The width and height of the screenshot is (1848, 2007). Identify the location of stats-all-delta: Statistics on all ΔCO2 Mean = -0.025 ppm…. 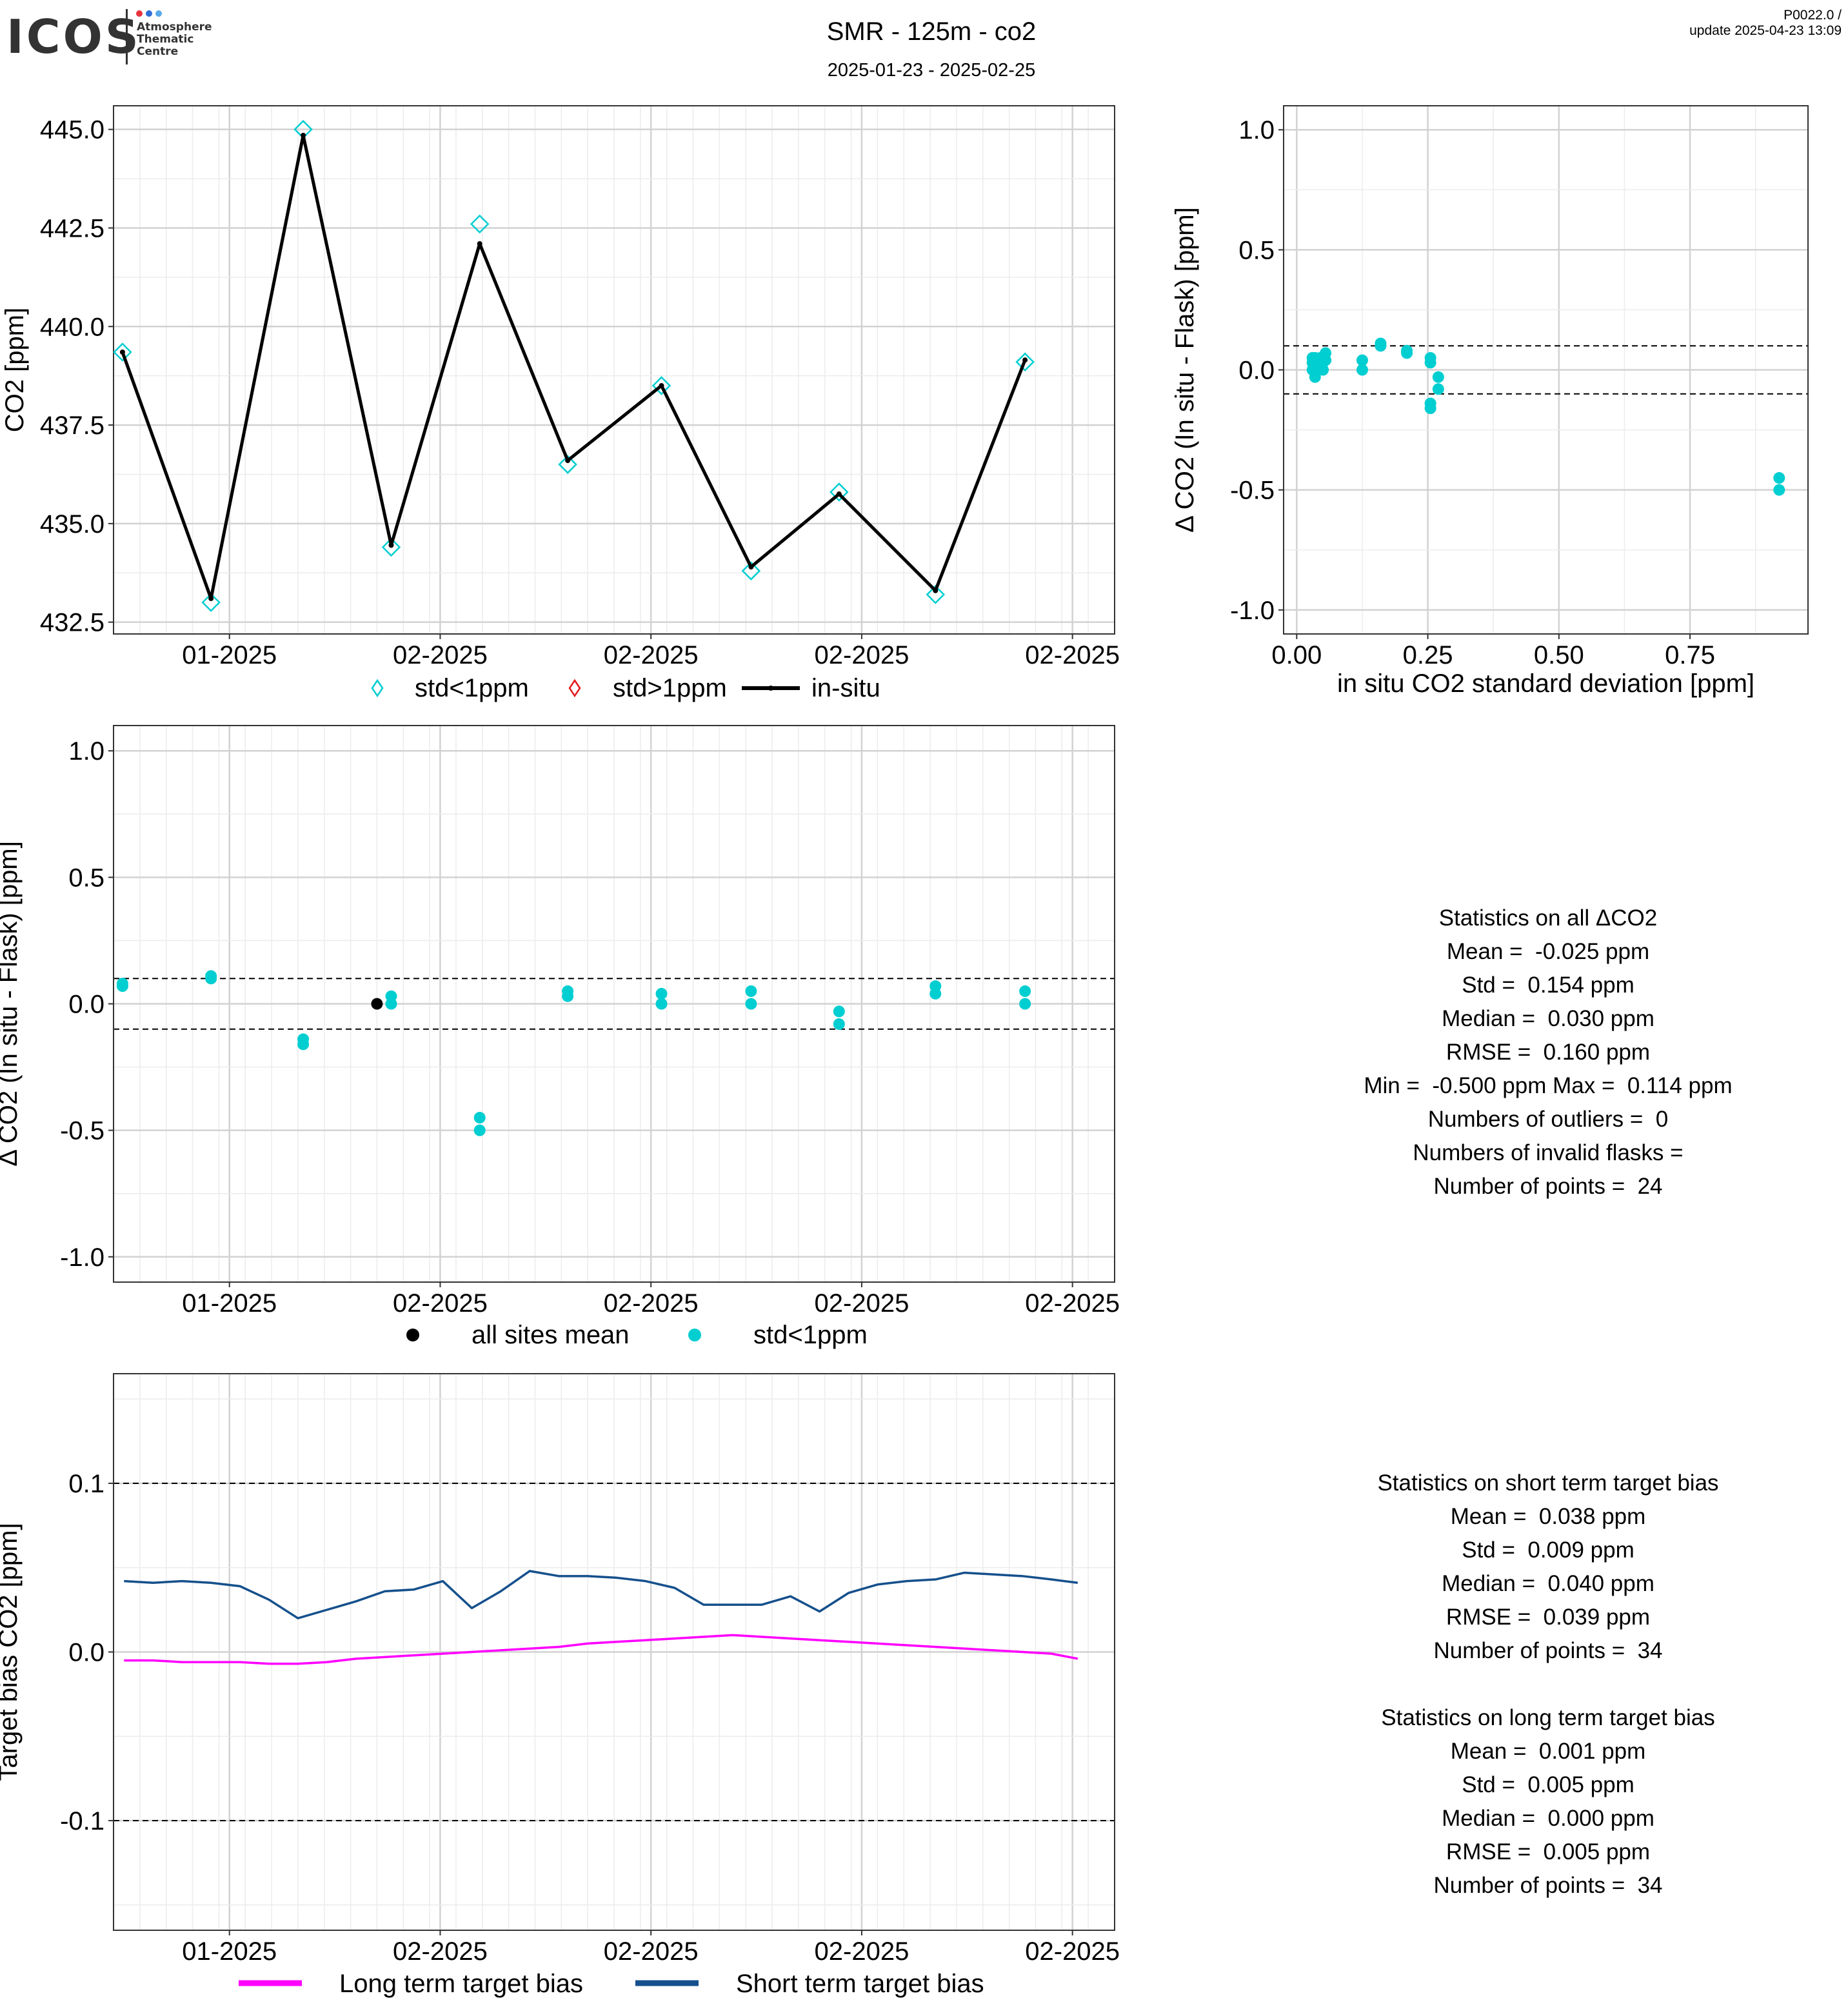
(1548, 1052).